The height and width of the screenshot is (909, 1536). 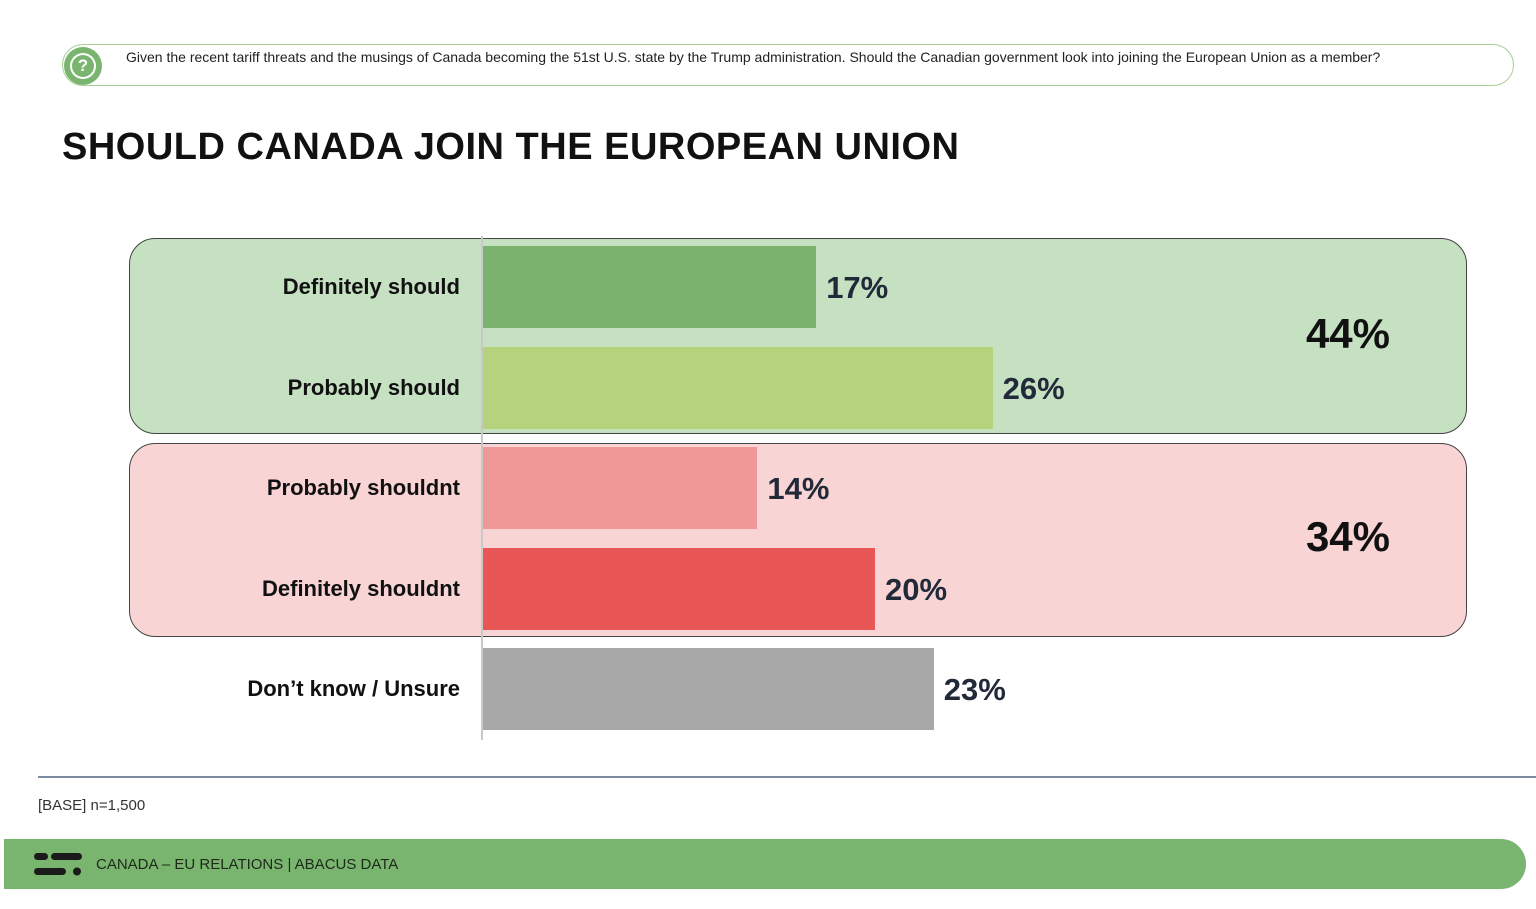 I want to click on chart-title: SHOULD CANADA JOIN THE EUROPEAN UNION, so click(x=511, y=147).